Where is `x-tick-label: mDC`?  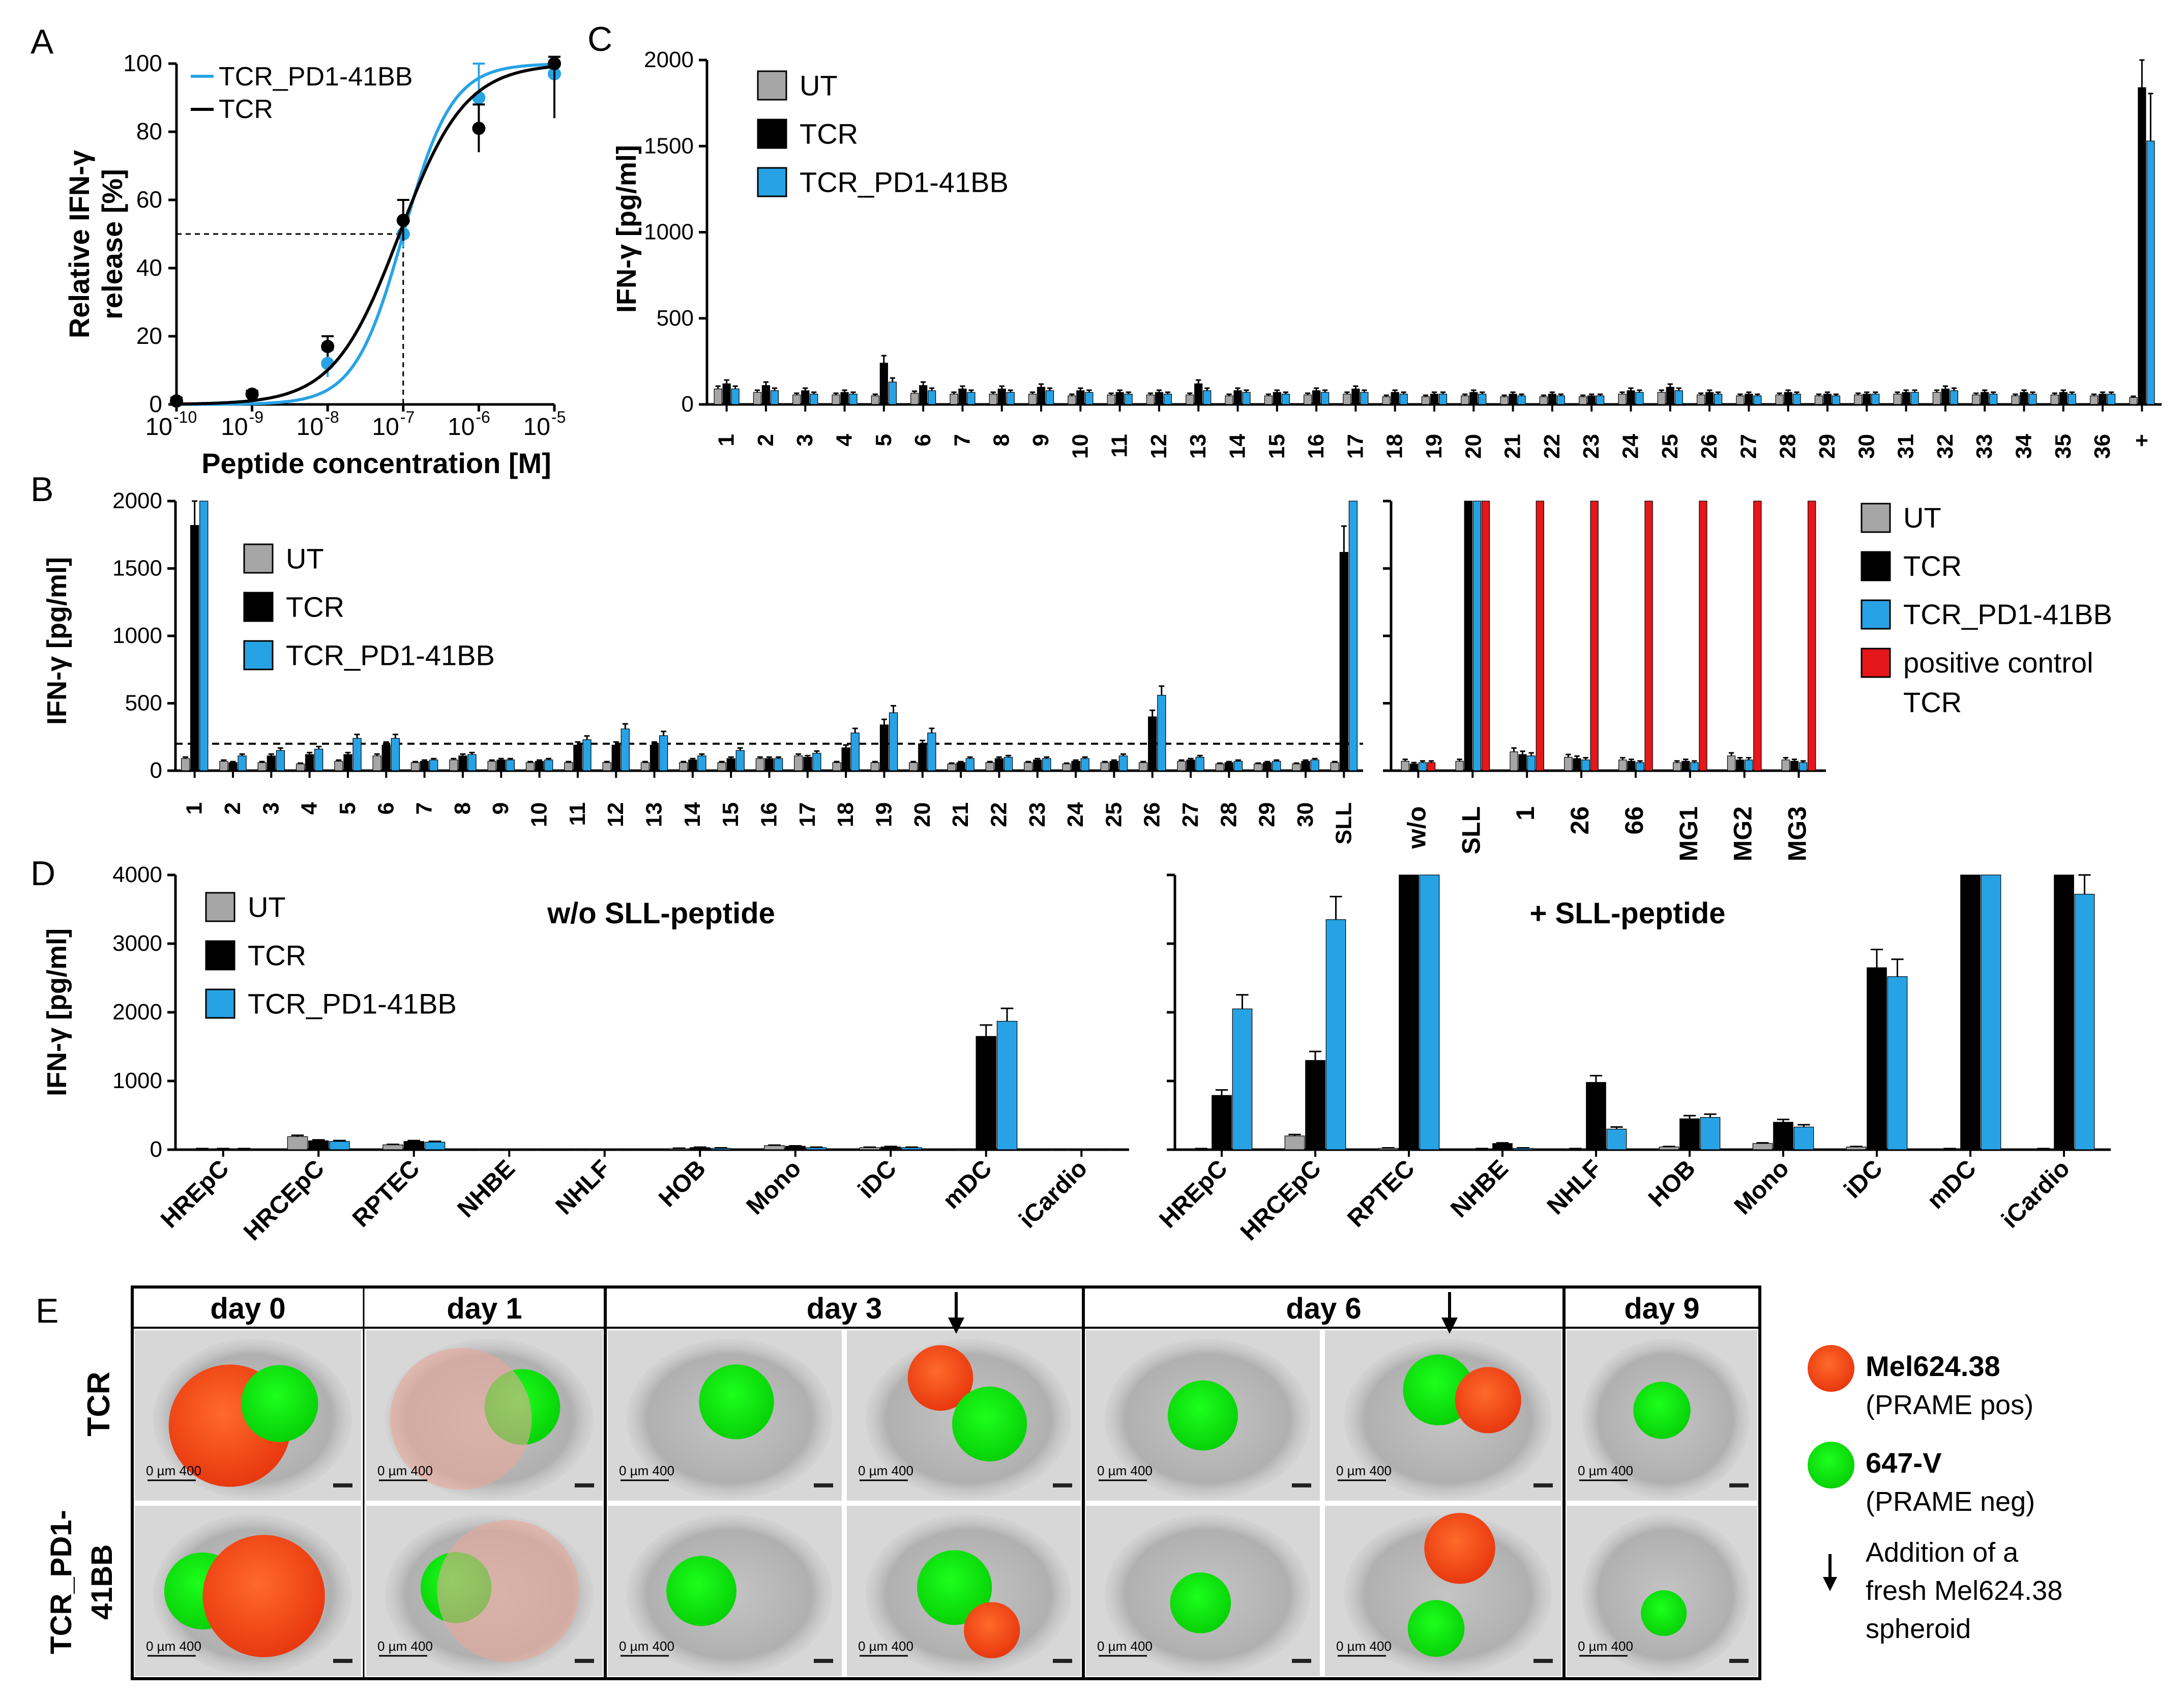 x-tick-label: mDC is located at coordinates (1952, 1184).